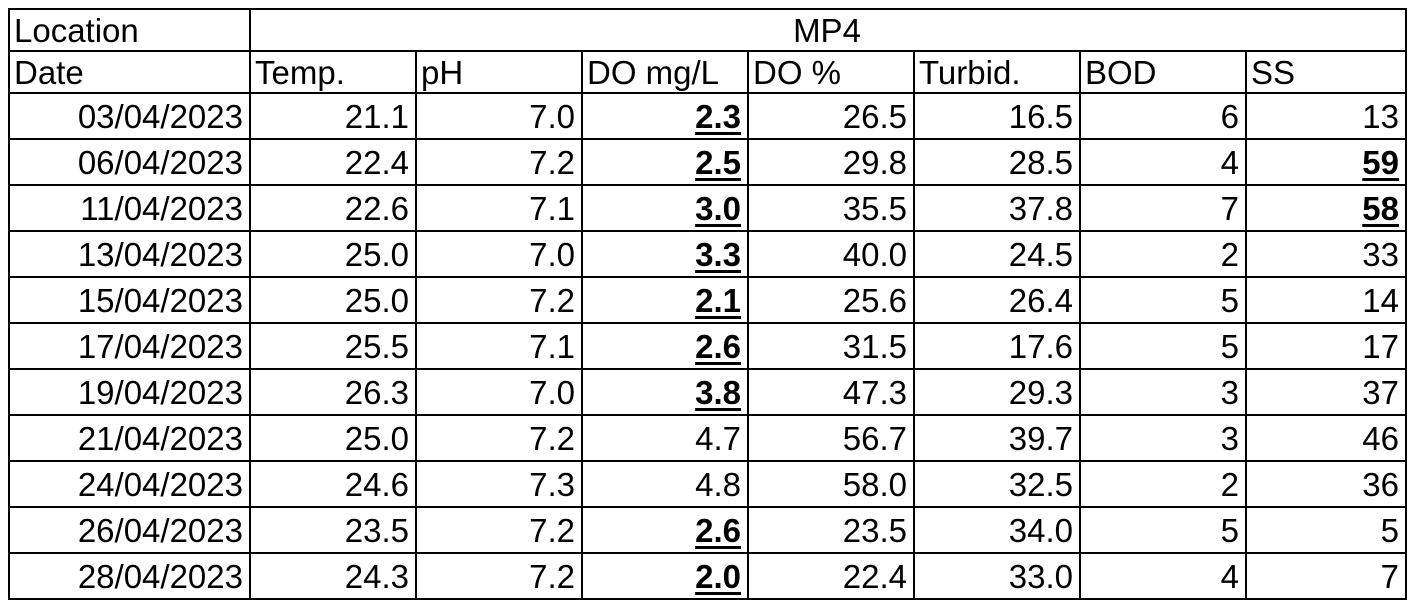 The width and height of the screenshot is (1411, 616). I want to click on column-header-temp: Temp., so click(333, 72).